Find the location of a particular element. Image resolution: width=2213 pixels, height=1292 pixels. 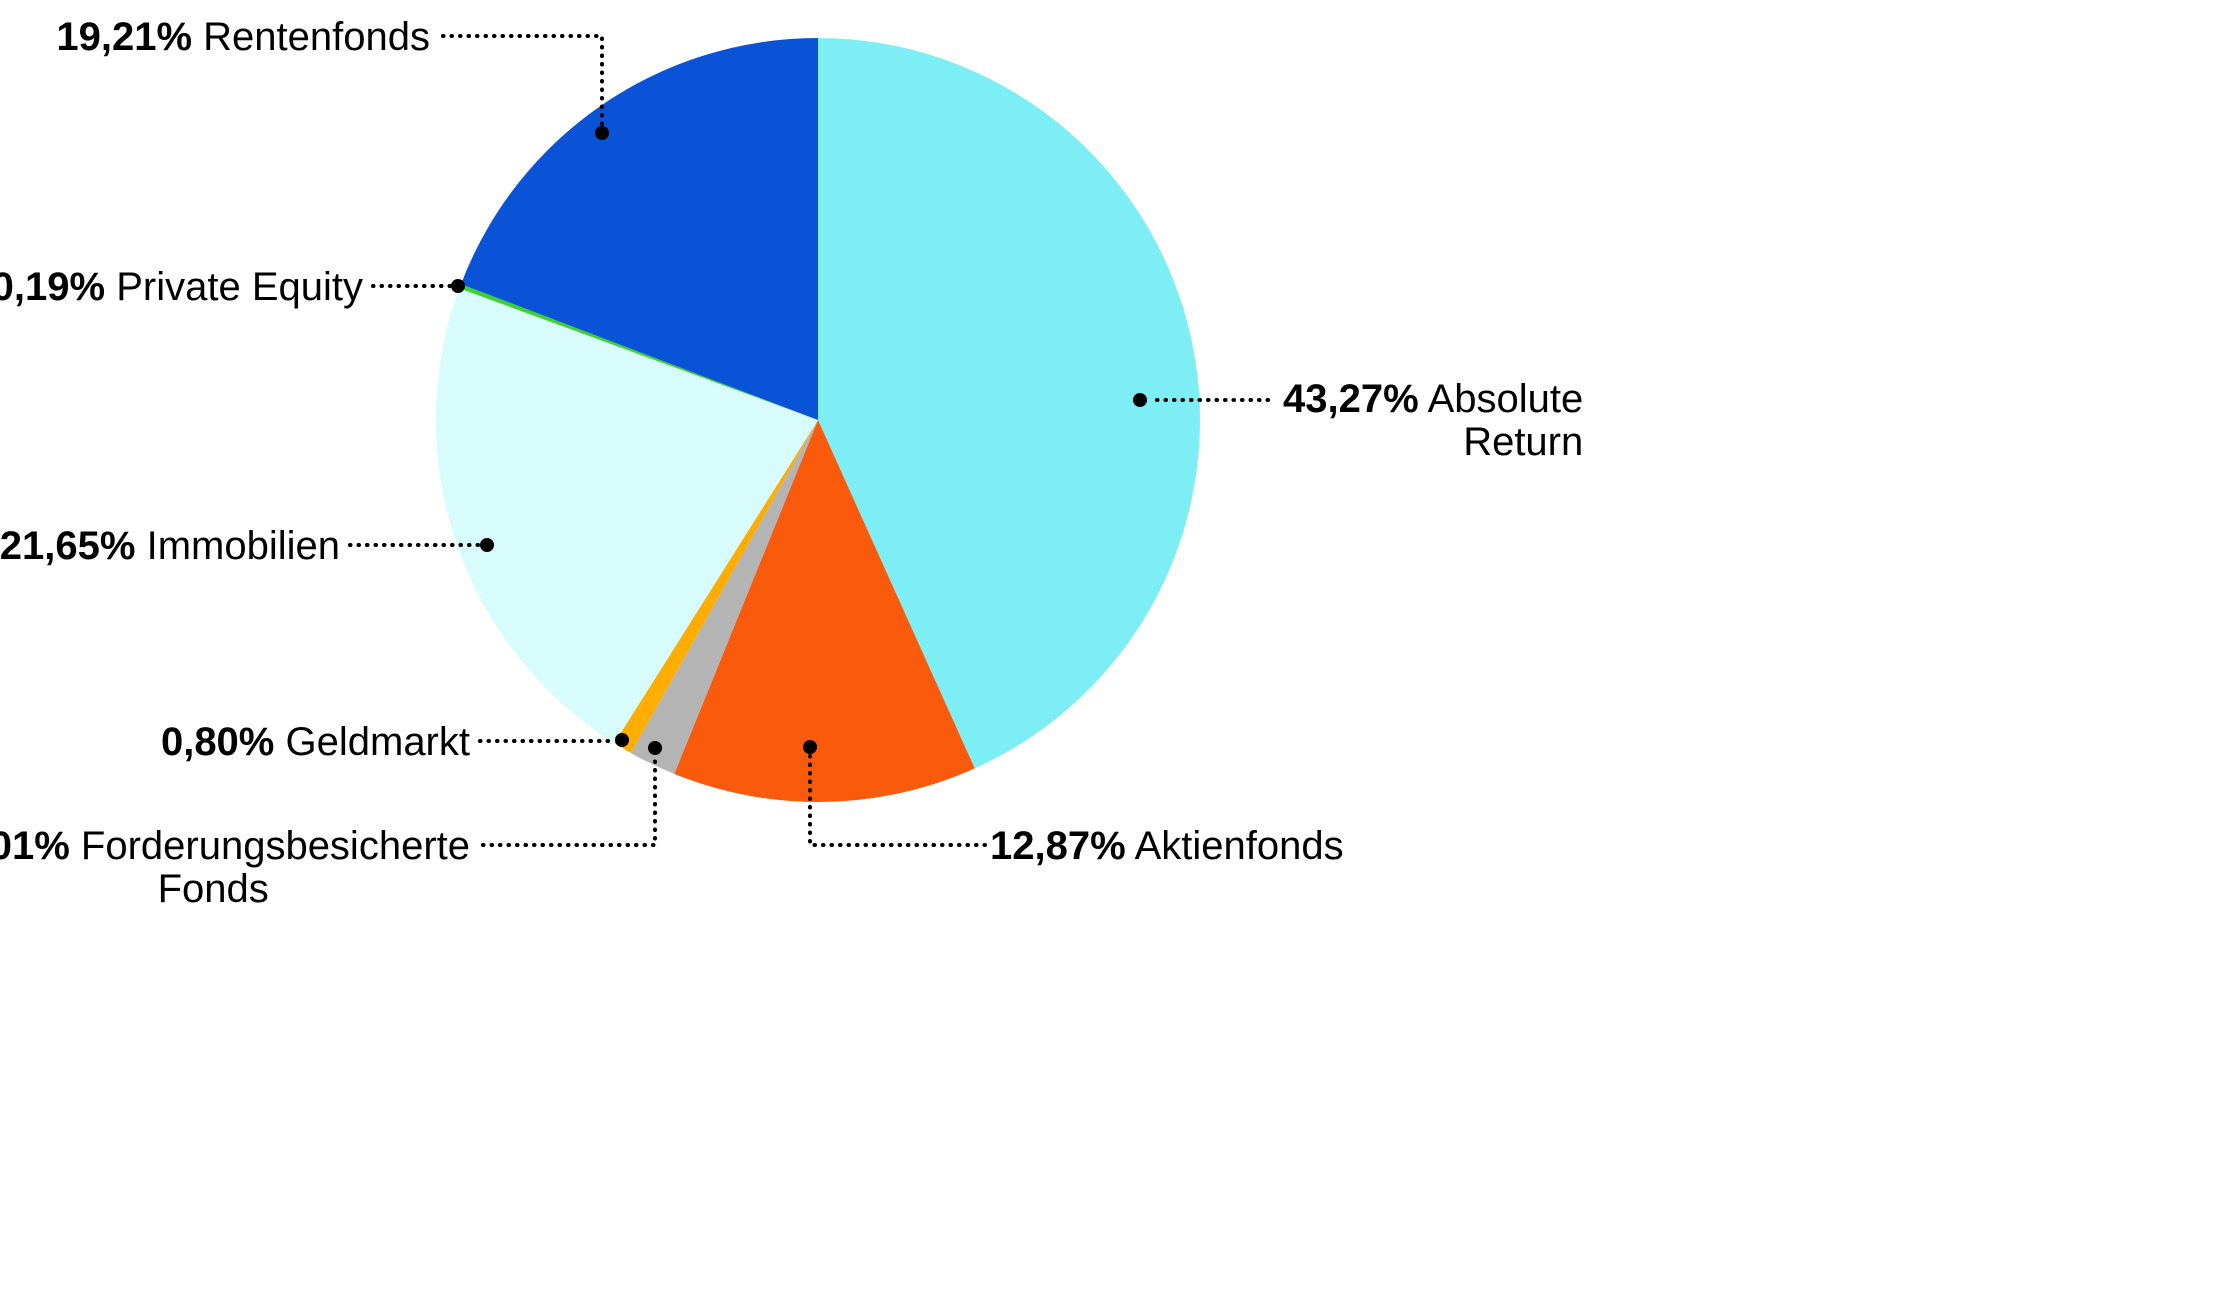

pie-slice-immobilien is located at coordinates (626, 516).